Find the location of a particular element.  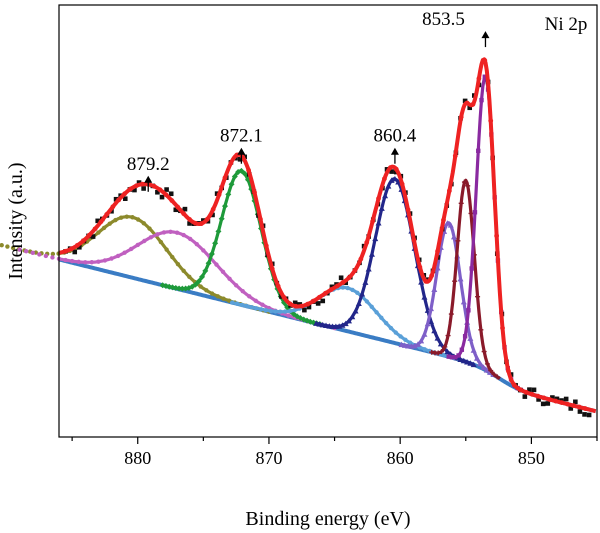

x-tick-label: 860 is located at coordinates (400, 458).